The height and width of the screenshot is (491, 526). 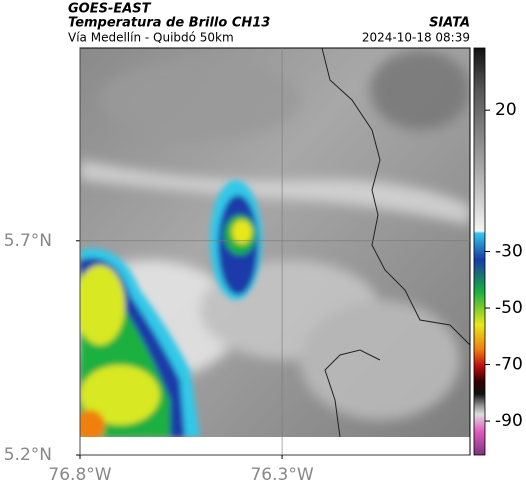 I want to click on lon-tick-label: 76.8°W, so click(x=79, y=475).